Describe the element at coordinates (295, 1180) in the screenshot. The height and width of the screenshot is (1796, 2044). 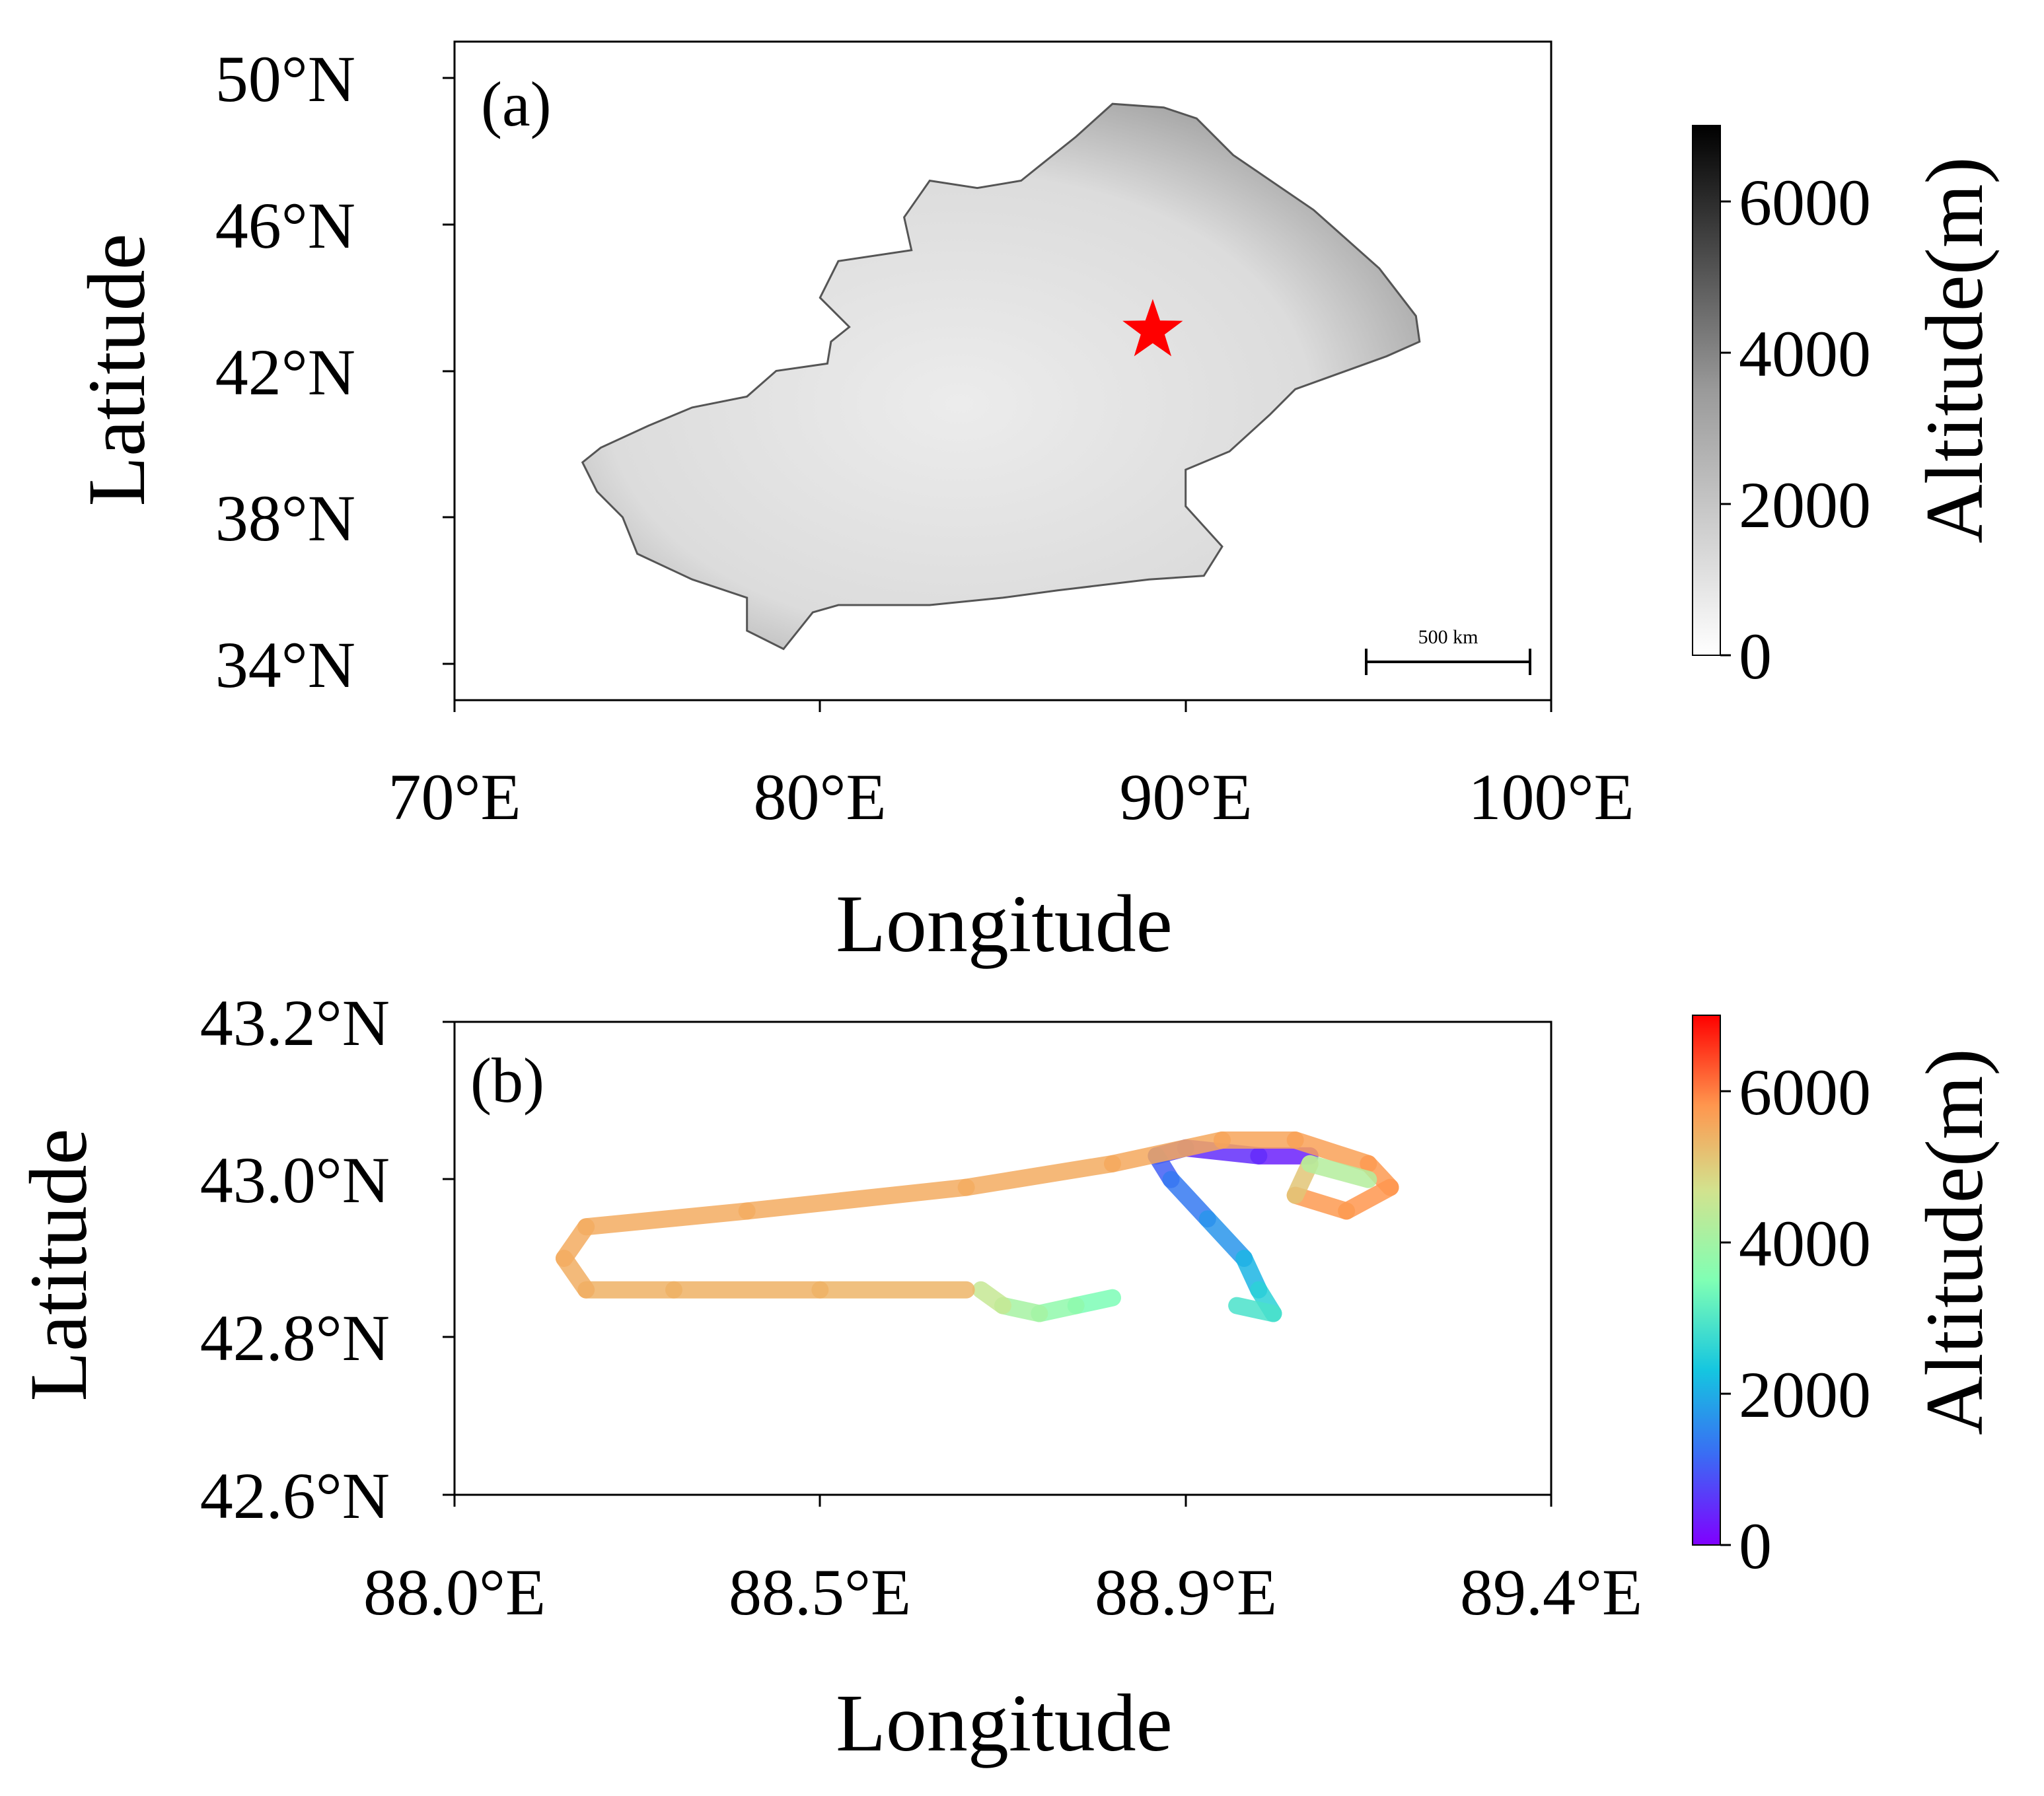
I see `y-tick-label: 43.0°N` at that location.